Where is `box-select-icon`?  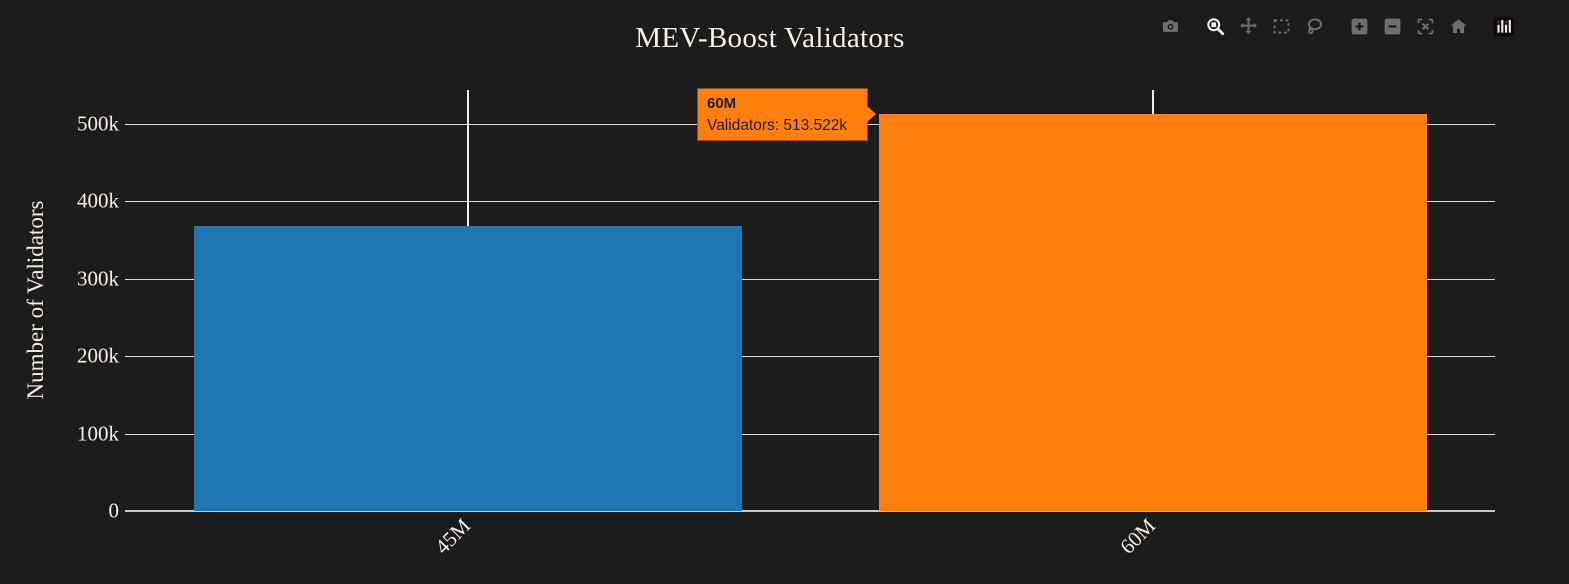
box-select-icon is located at coordinates (1281, 26).